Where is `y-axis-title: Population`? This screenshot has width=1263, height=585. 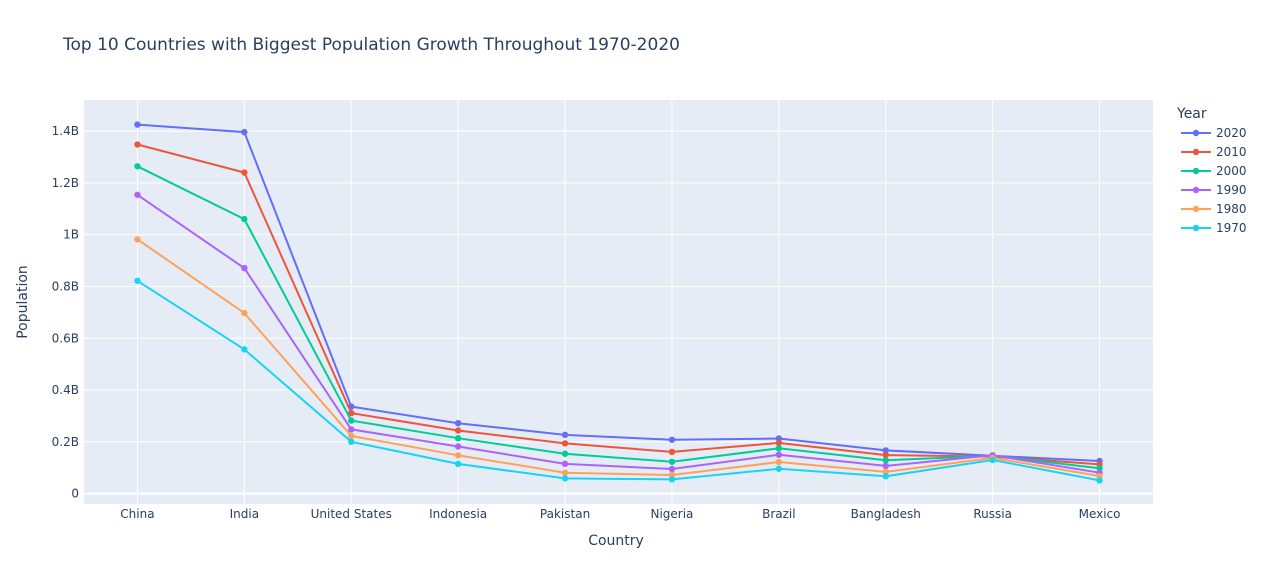
y-axis-title: Population is located at coordinates (23, 302).